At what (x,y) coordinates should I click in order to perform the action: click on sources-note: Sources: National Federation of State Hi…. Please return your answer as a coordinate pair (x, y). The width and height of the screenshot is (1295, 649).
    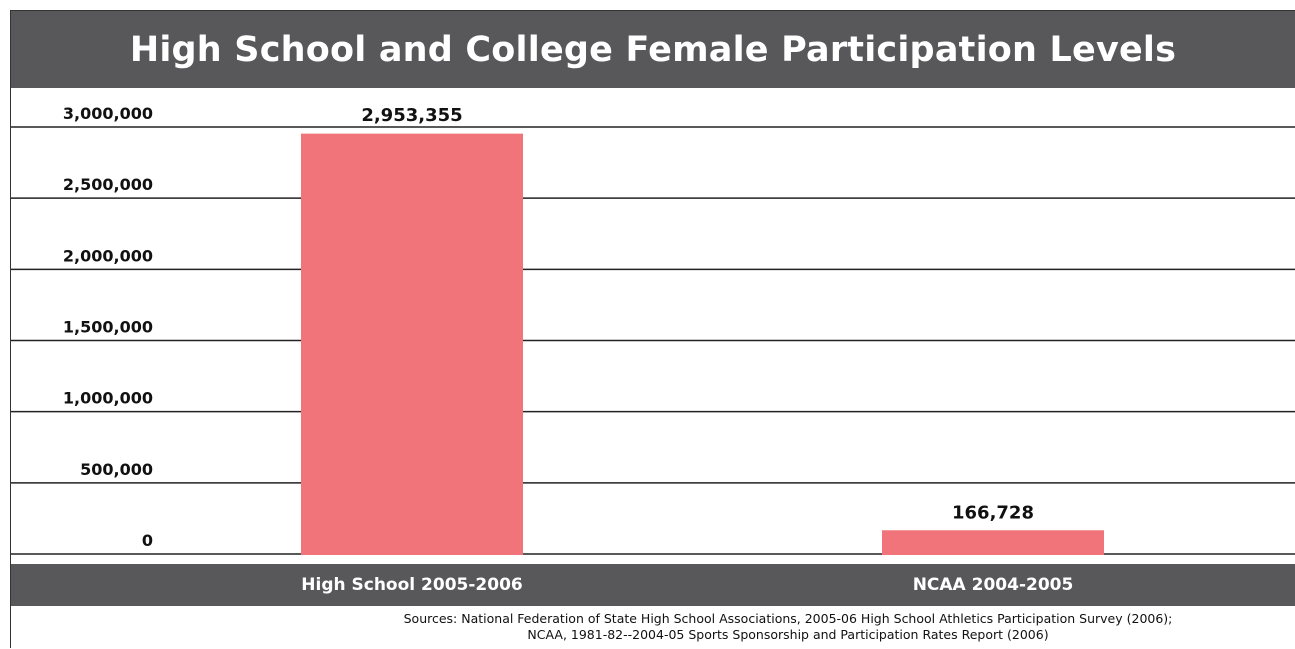
    Looking at the image, I should click on (788, 627).